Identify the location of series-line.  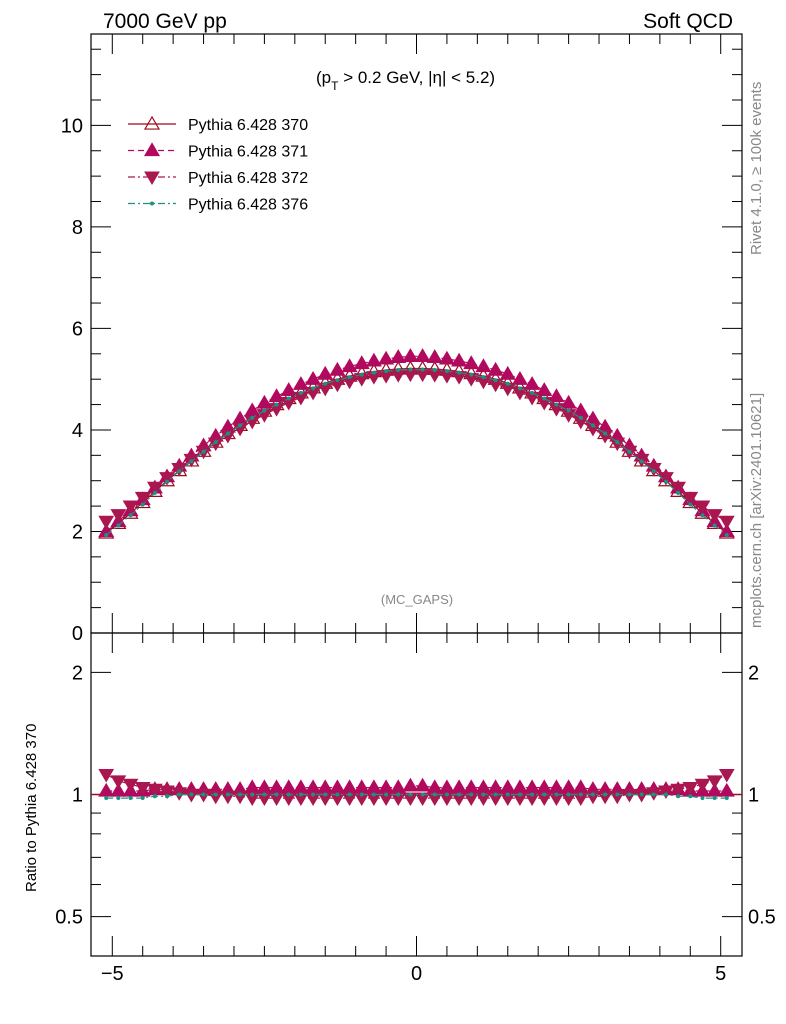
(416, 452).